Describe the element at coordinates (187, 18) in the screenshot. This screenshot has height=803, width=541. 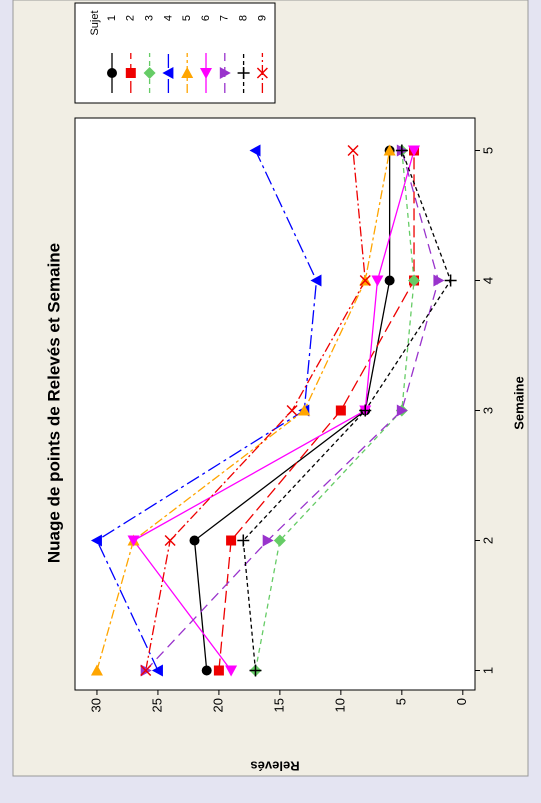
I see `legend-label: 5` at that location.